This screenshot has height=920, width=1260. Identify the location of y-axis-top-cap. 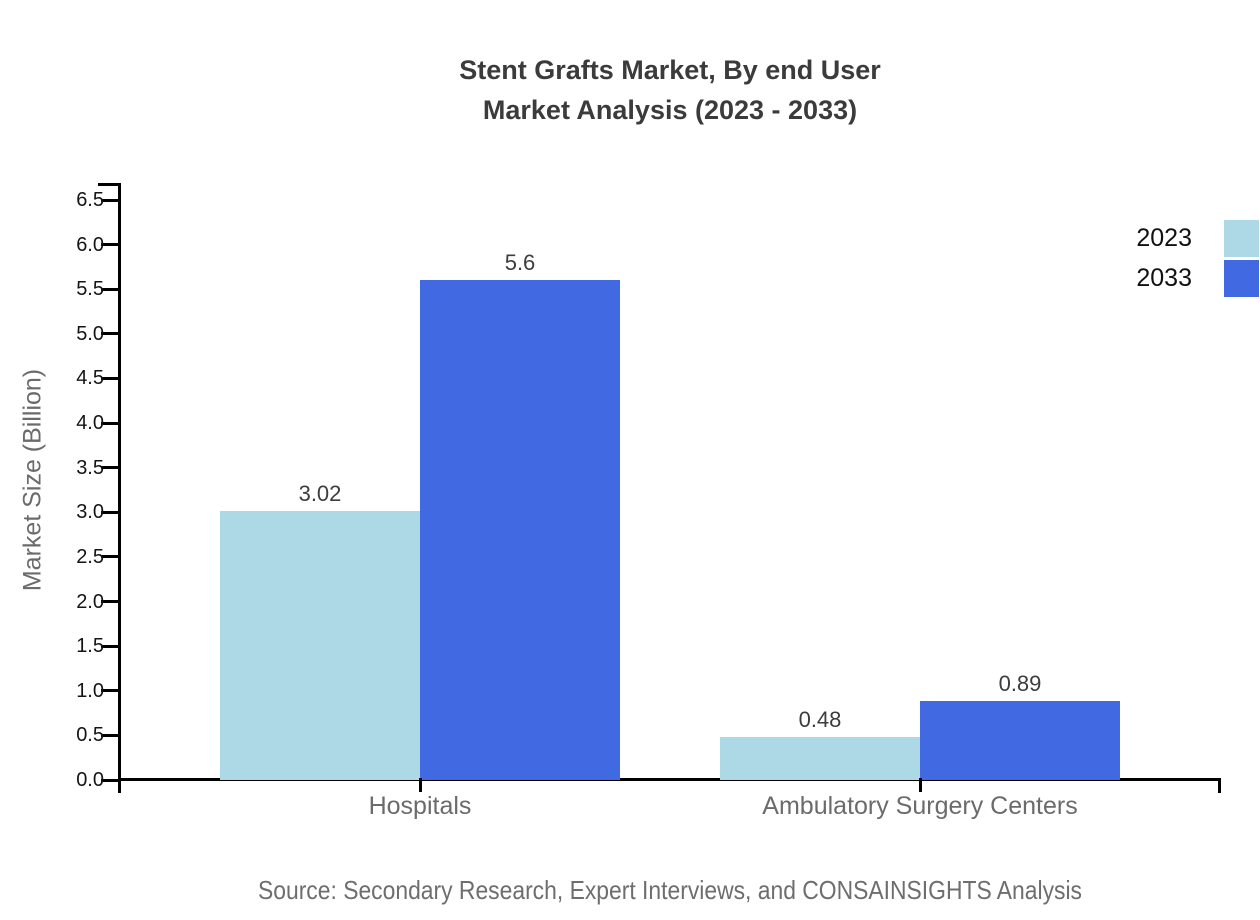
(108, 184).